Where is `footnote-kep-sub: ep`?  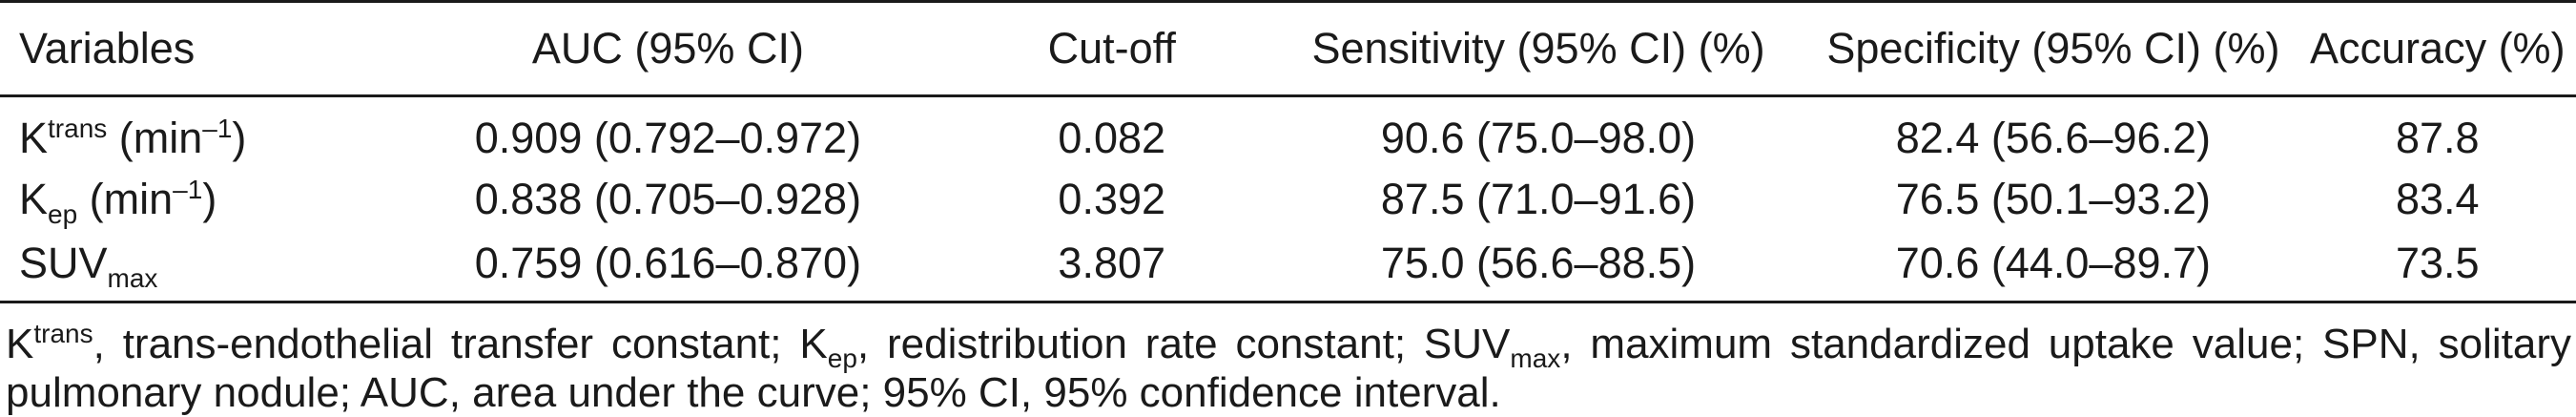
footnote-kep-sub: ep is located at coordinates (842, 358).